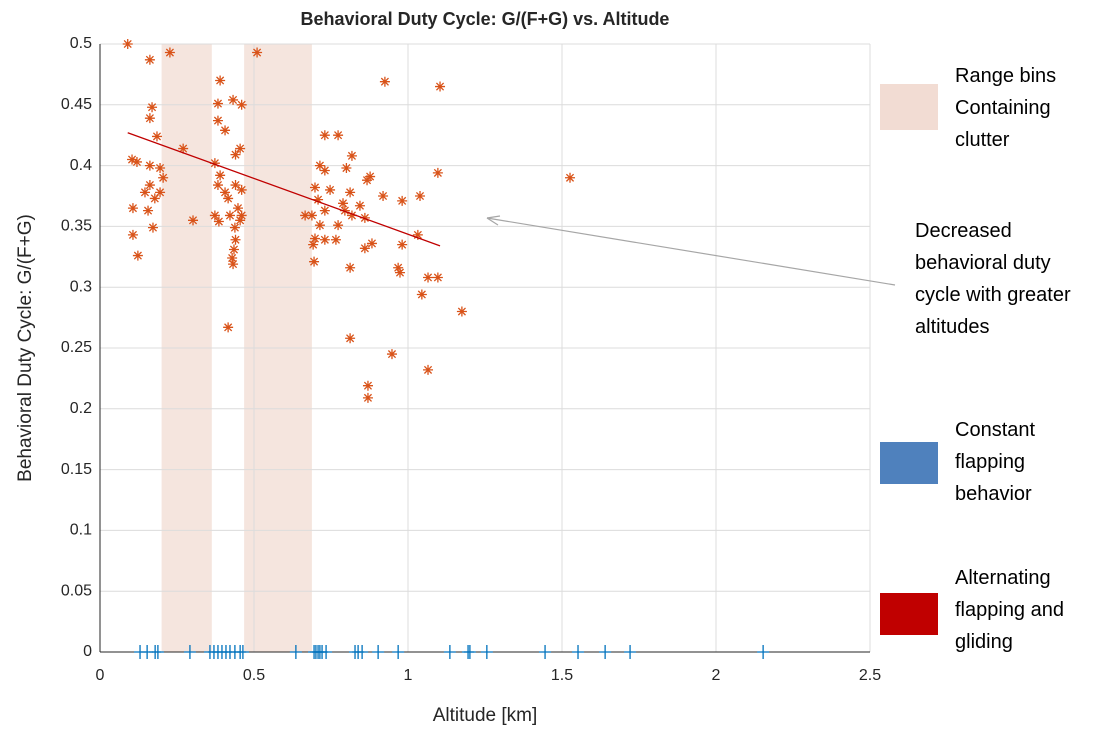 This screenshot has height=729, width=1115. I want to click on y-tick-label: 0.15, so click(76, 469).